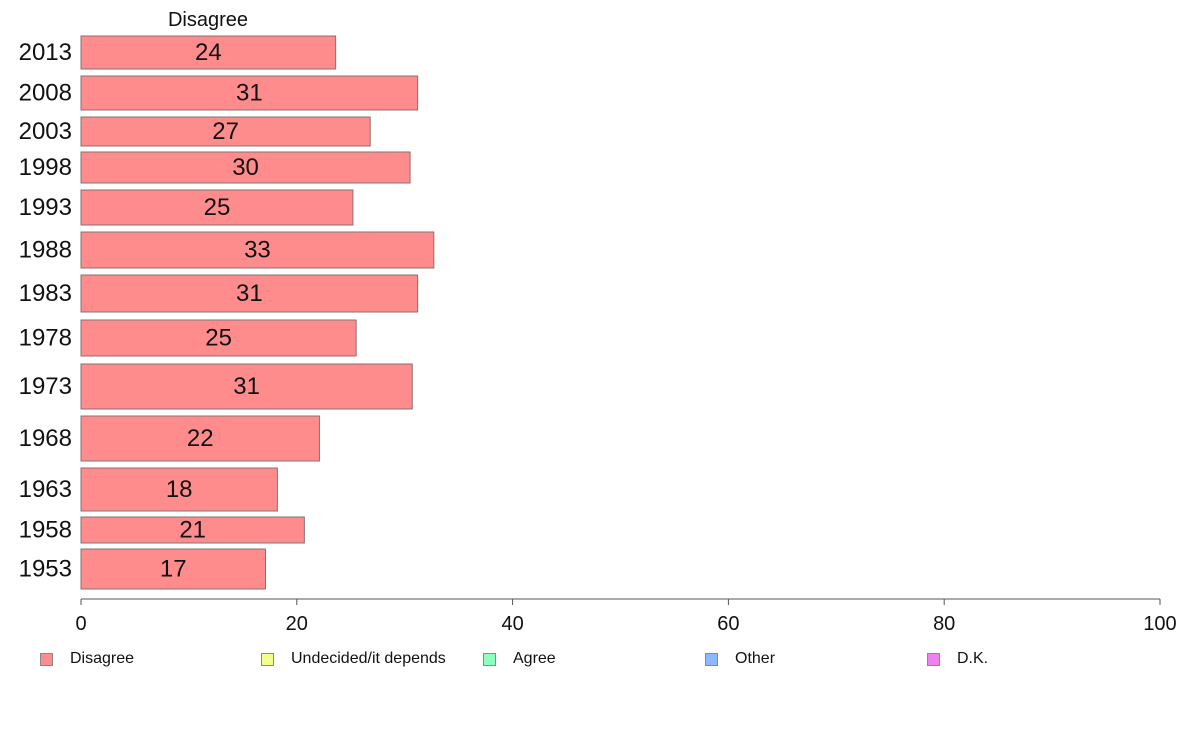 Image resolution: width=1188 pixels, height=736 pixels. I want to click on bar-1958, so click(192, 530).